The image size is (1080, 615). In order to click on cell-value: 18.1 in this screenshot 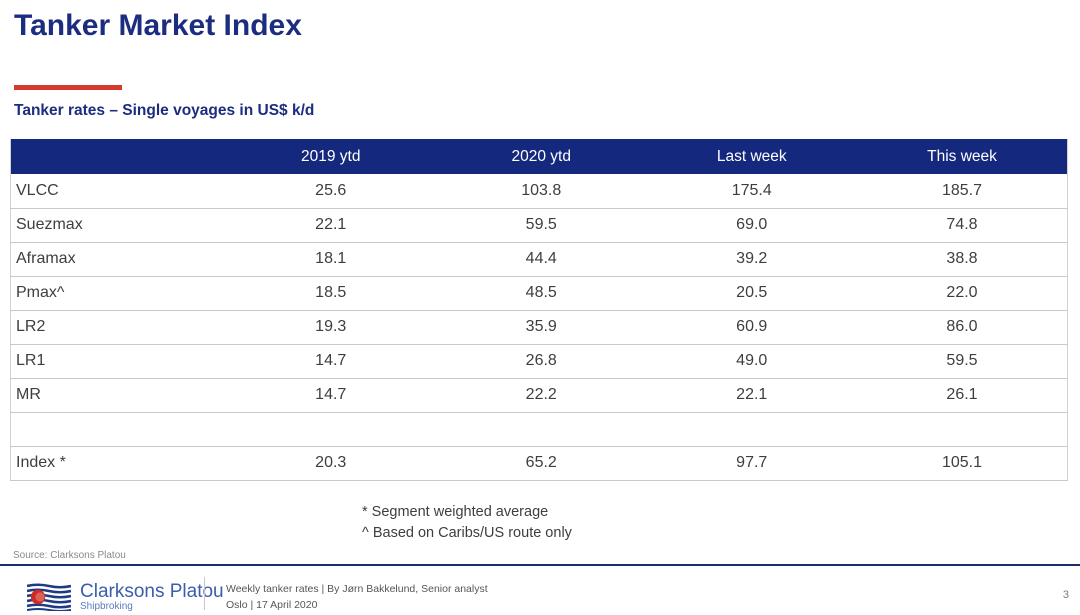, I will do `click(330, 259)`.